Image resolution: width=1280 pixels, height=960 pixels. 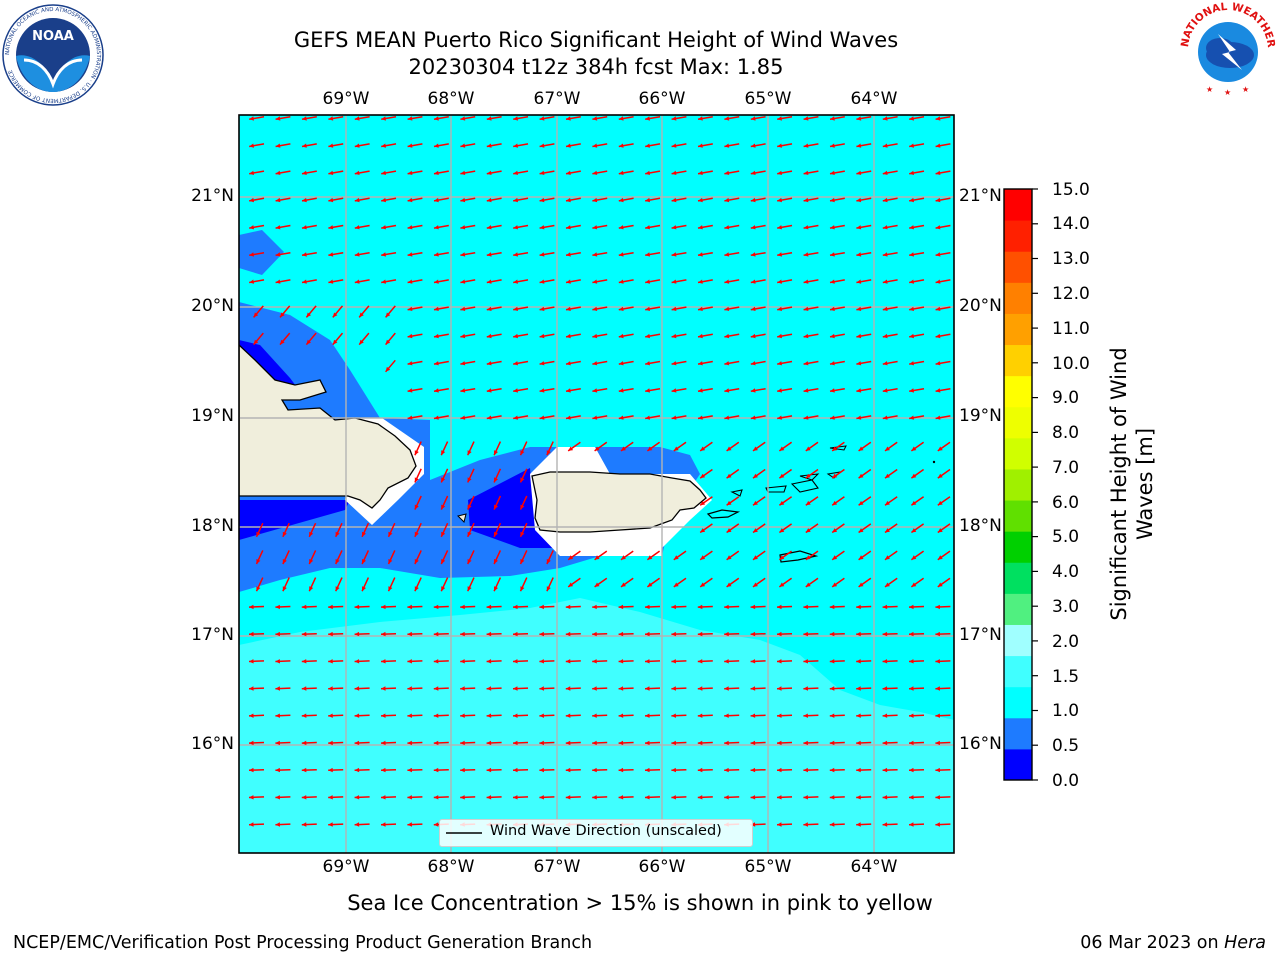 I want to click on vieques-island, so click(x=723, y=514).